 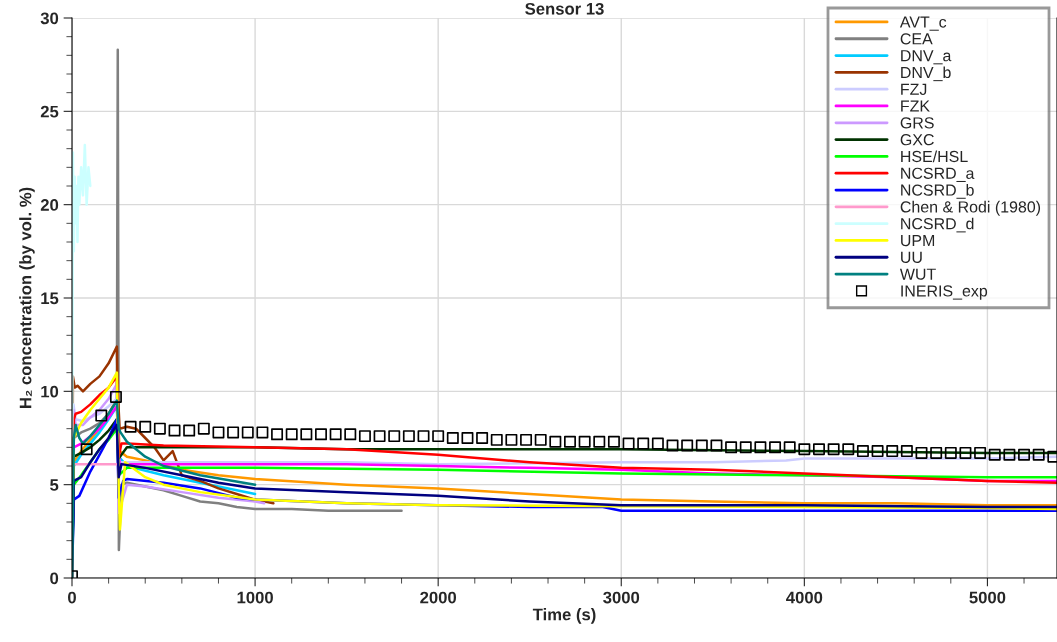 What do you see at coordinates (911, 257) in the screenshot?
I see `legend-label: UU` at bounding box center [911, 257].